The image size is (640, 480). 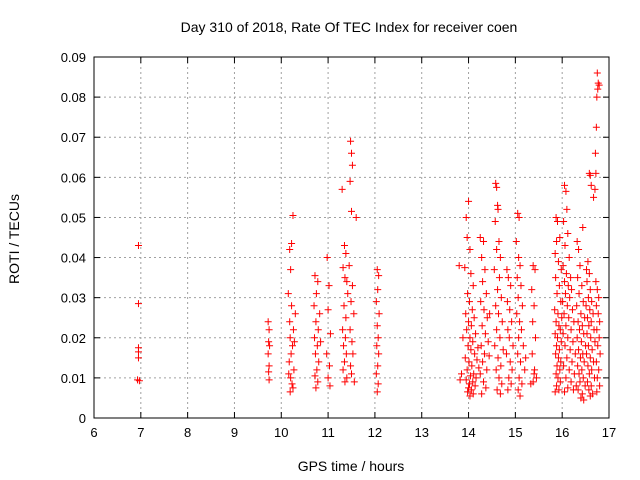 I want to click on x-tick-label: 14, so click(x=468, y=432).